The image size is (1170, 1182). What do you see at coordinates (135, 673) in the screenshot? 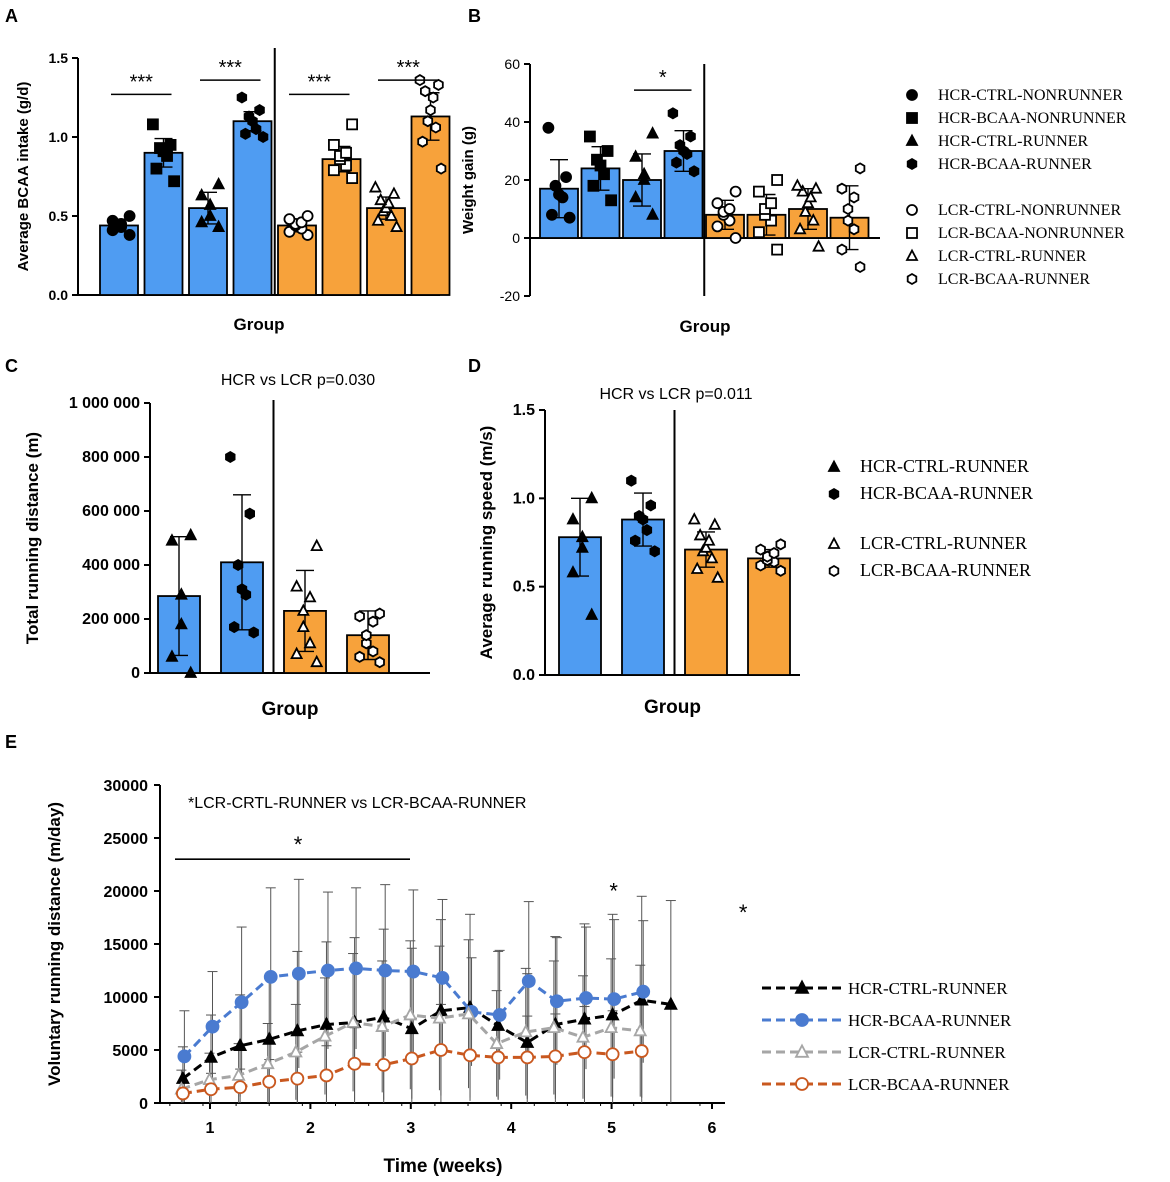
I see `y-tick-label: 0` at bounding box center [135, 673].